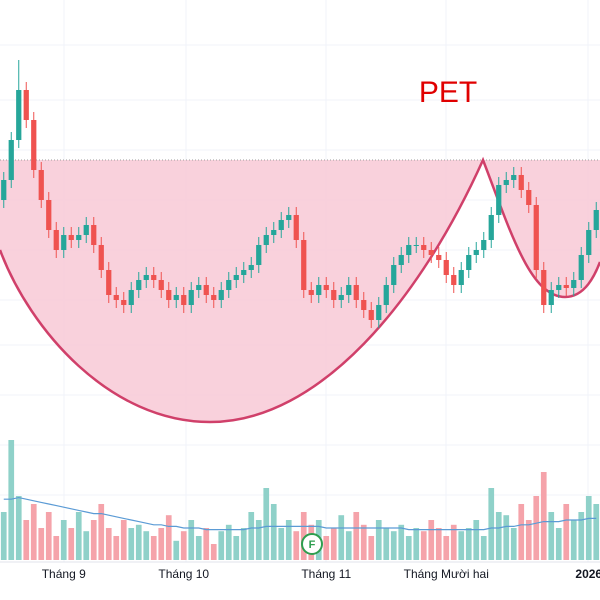 Image resolution: width=600 pixels, height=600 pixels. What do you see at coordinates (326, 574) in the screenshot?
I see `x-tick-label: Tháng 11` at bounding box center [326, 574].